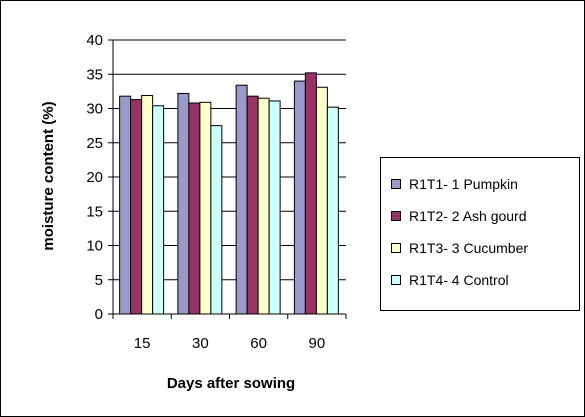  Describe the element at coordinates (469, 248) in the screenshot. I see `legend-label: R1T3- 3 Cucumber` at that location.